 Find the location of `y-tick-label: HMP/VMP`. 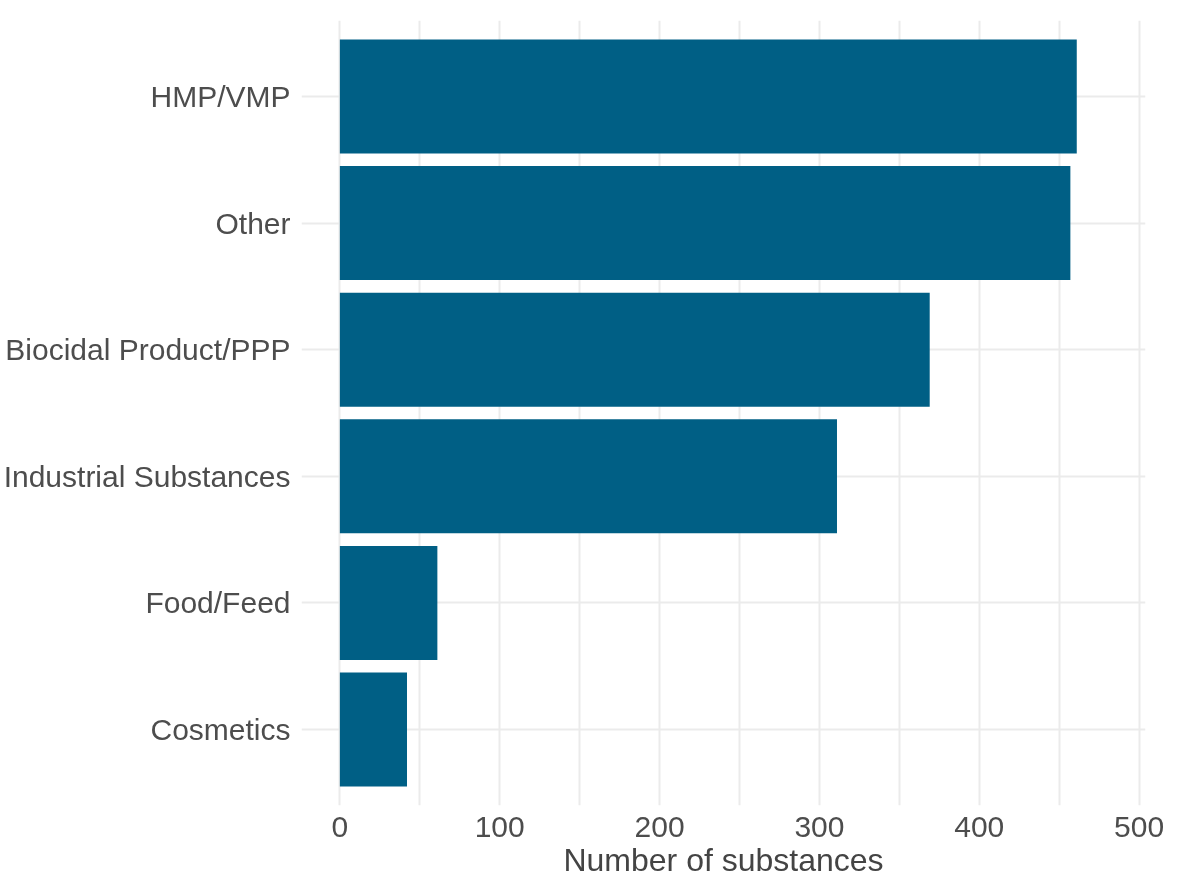

y-tick-label: HMP/VMP is located at coordinates (220, 96).